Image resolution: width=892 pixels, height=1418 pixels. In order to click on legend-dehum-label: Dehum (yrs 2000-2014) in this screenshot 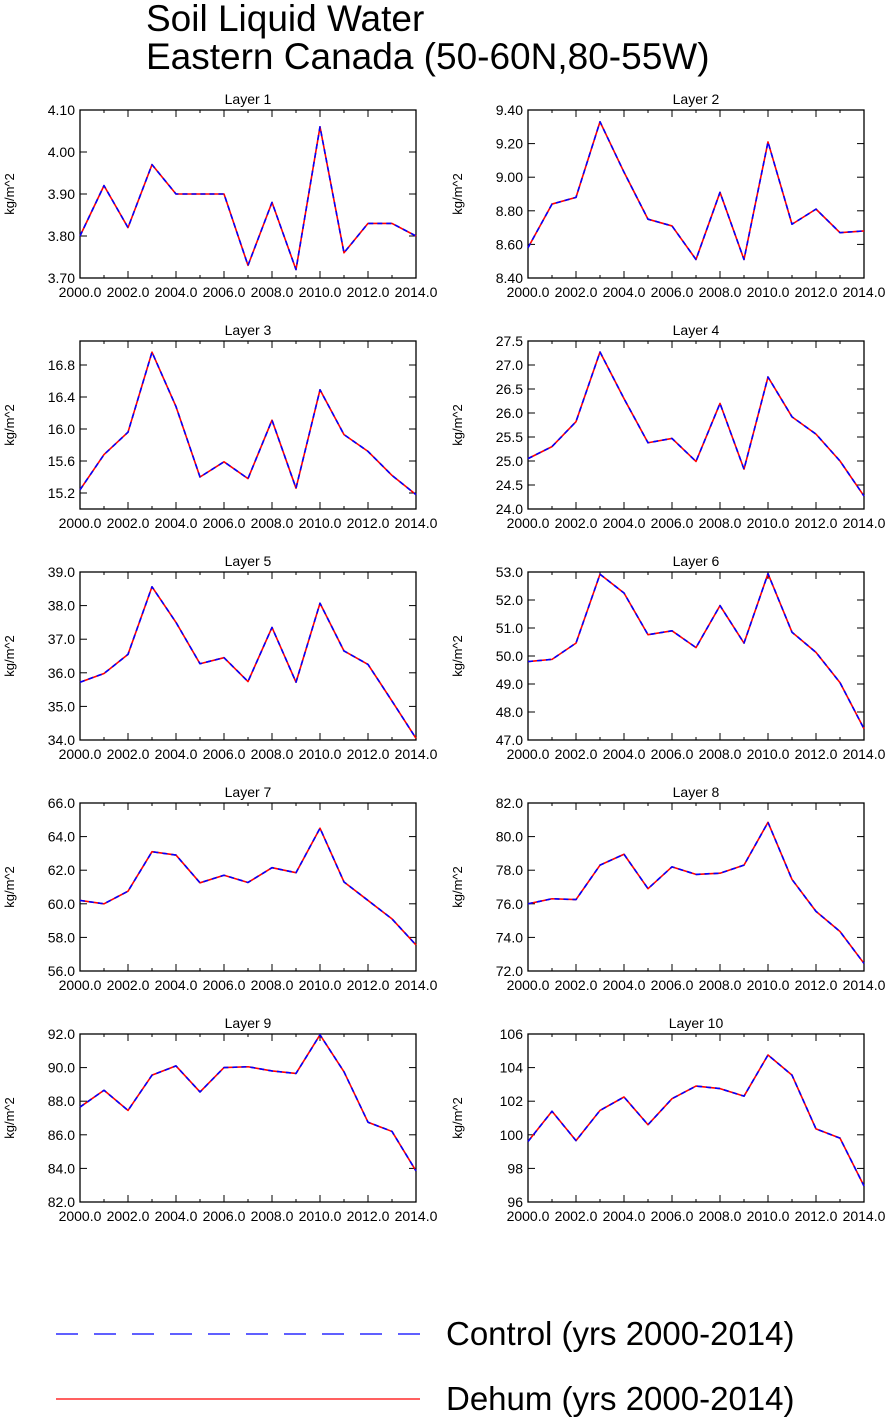, I will do `click(620, 1398)`.